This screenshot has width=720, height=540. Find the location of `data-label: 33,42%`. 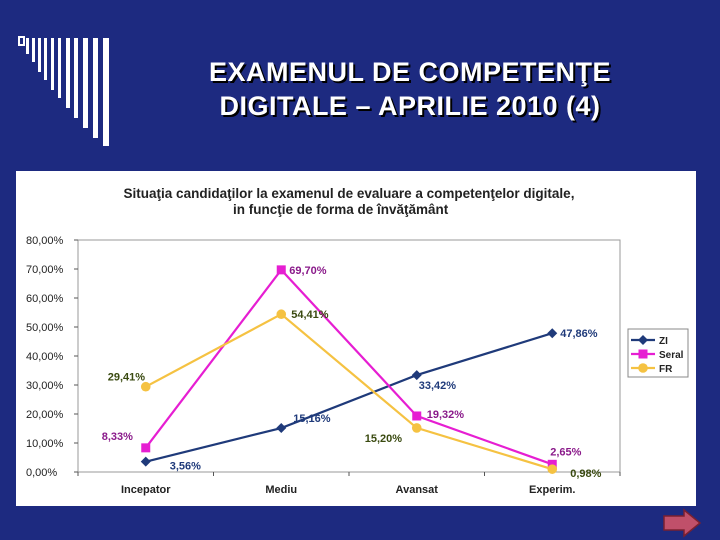

data-label: 33,42% is located at coordinates (438, 386).